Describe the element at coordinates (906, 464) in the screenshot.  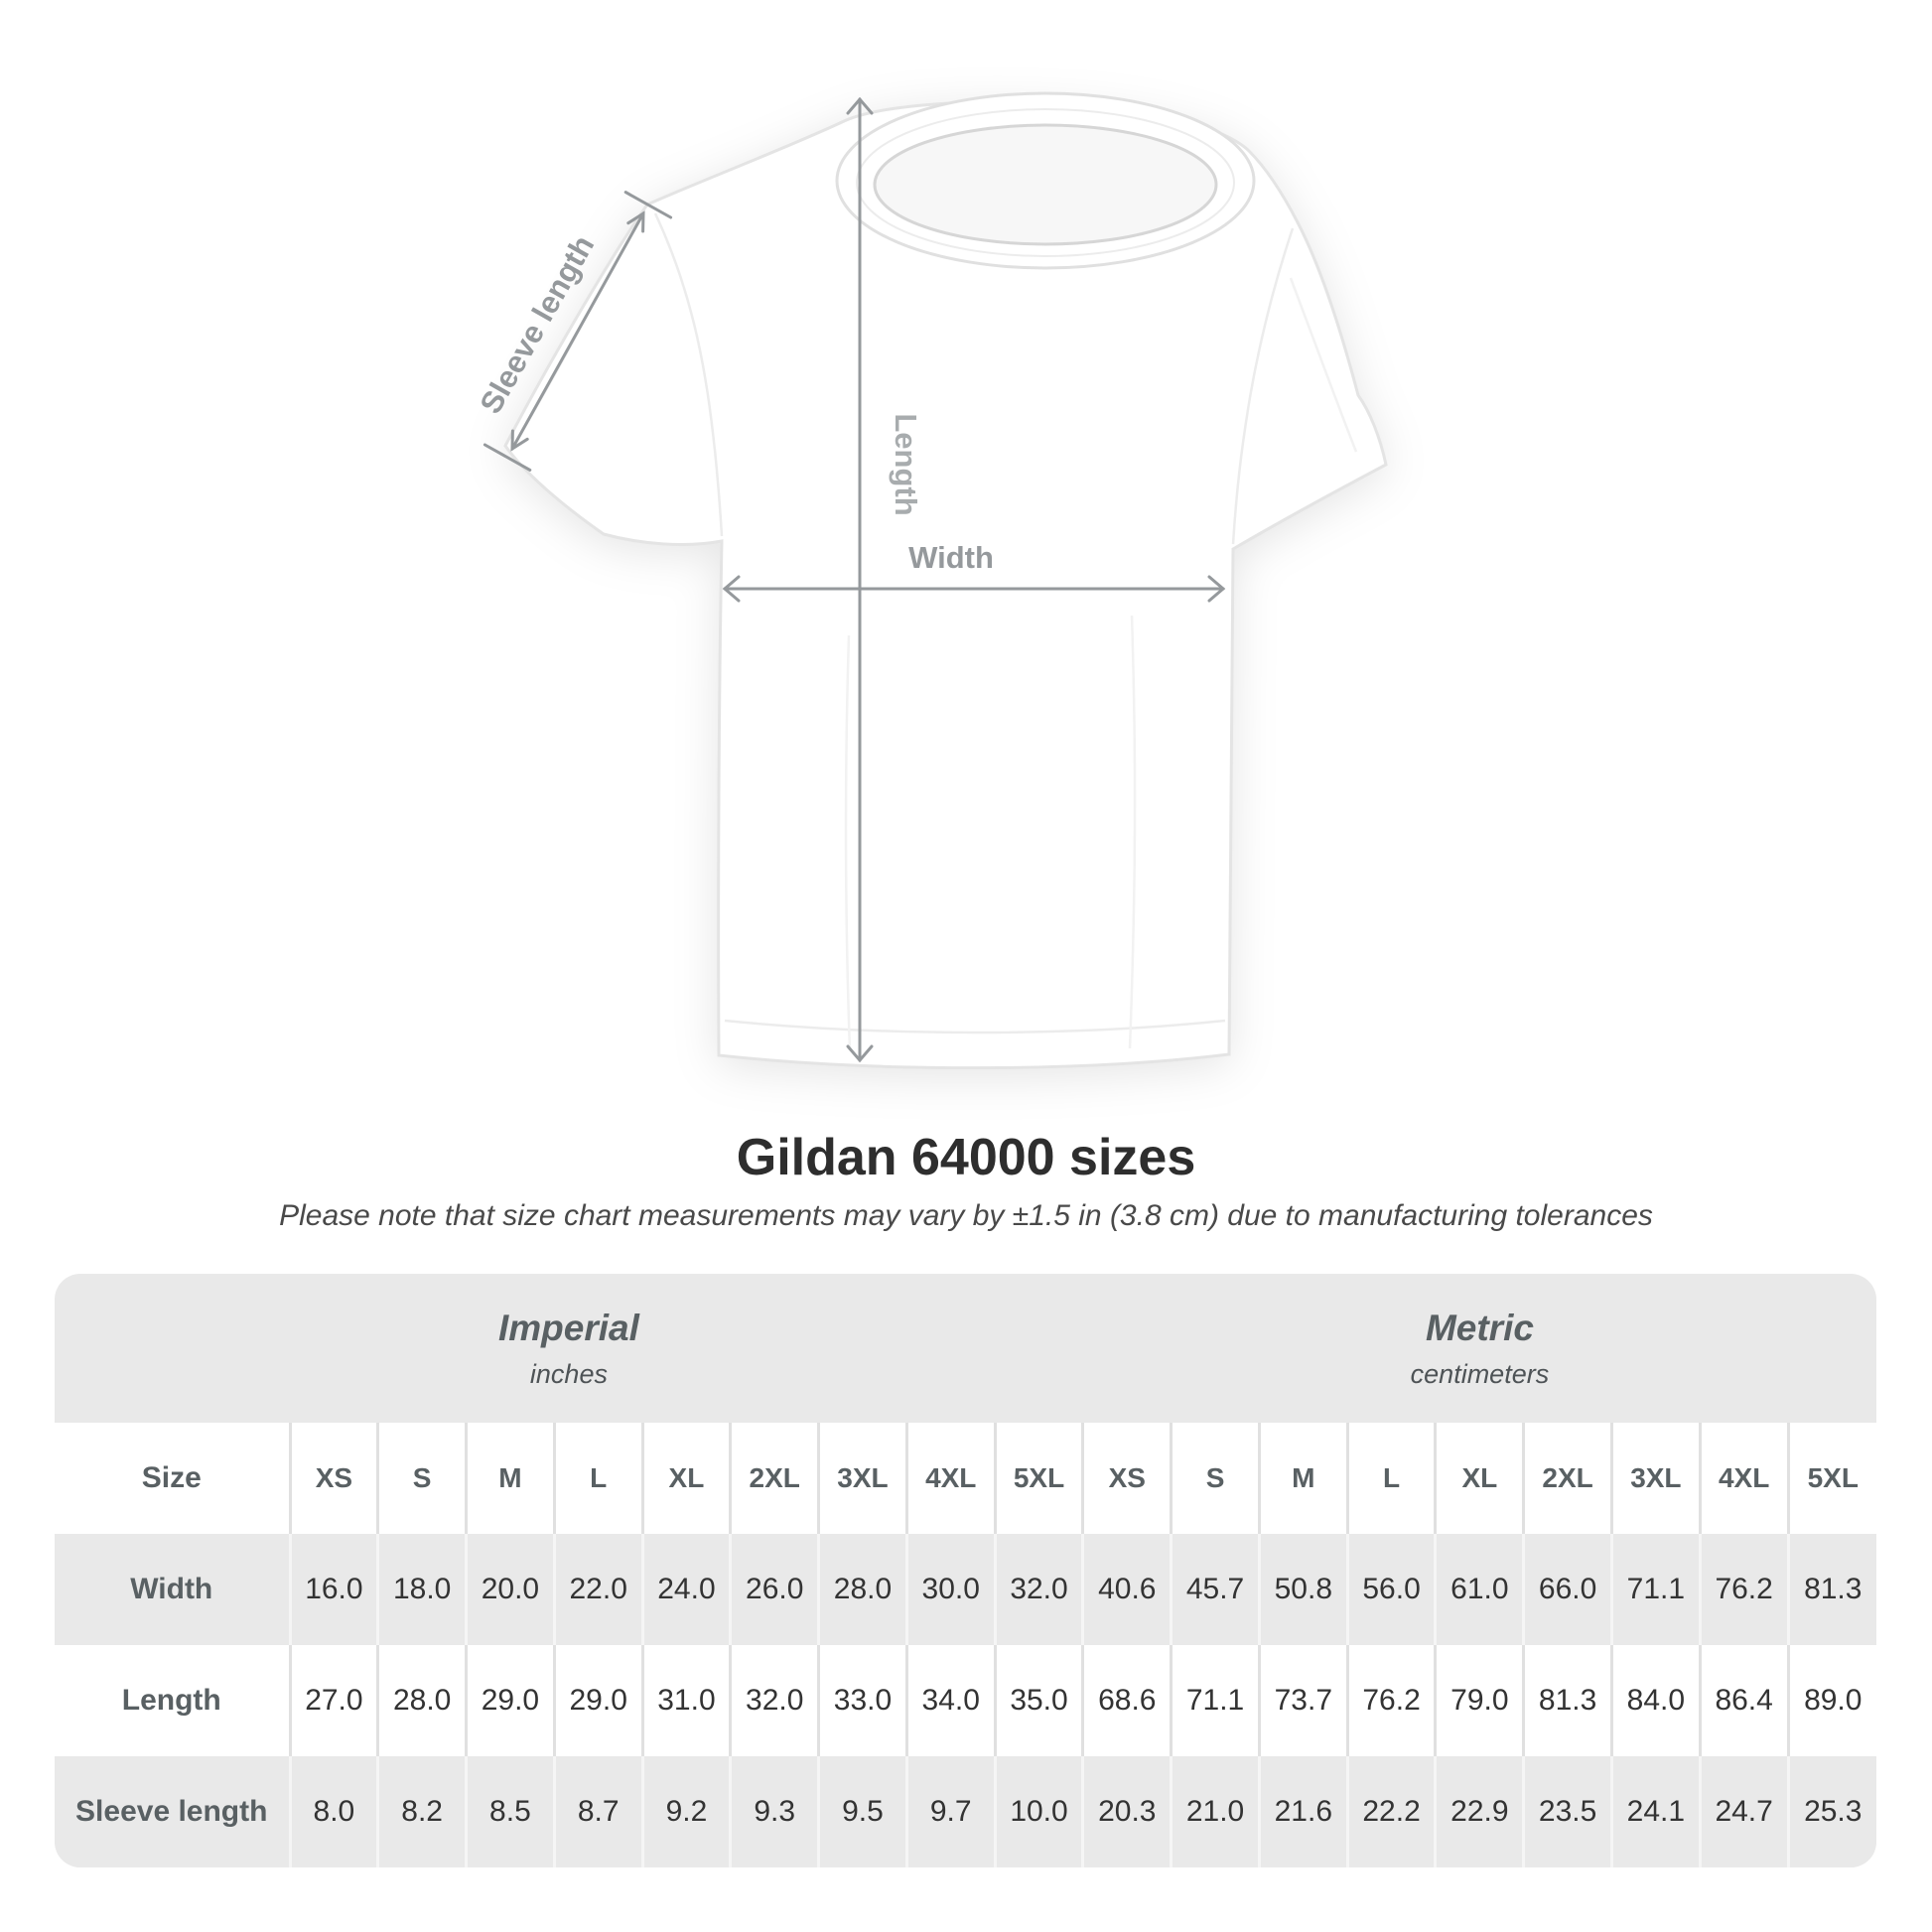
I see `length-label: Length` at that location.